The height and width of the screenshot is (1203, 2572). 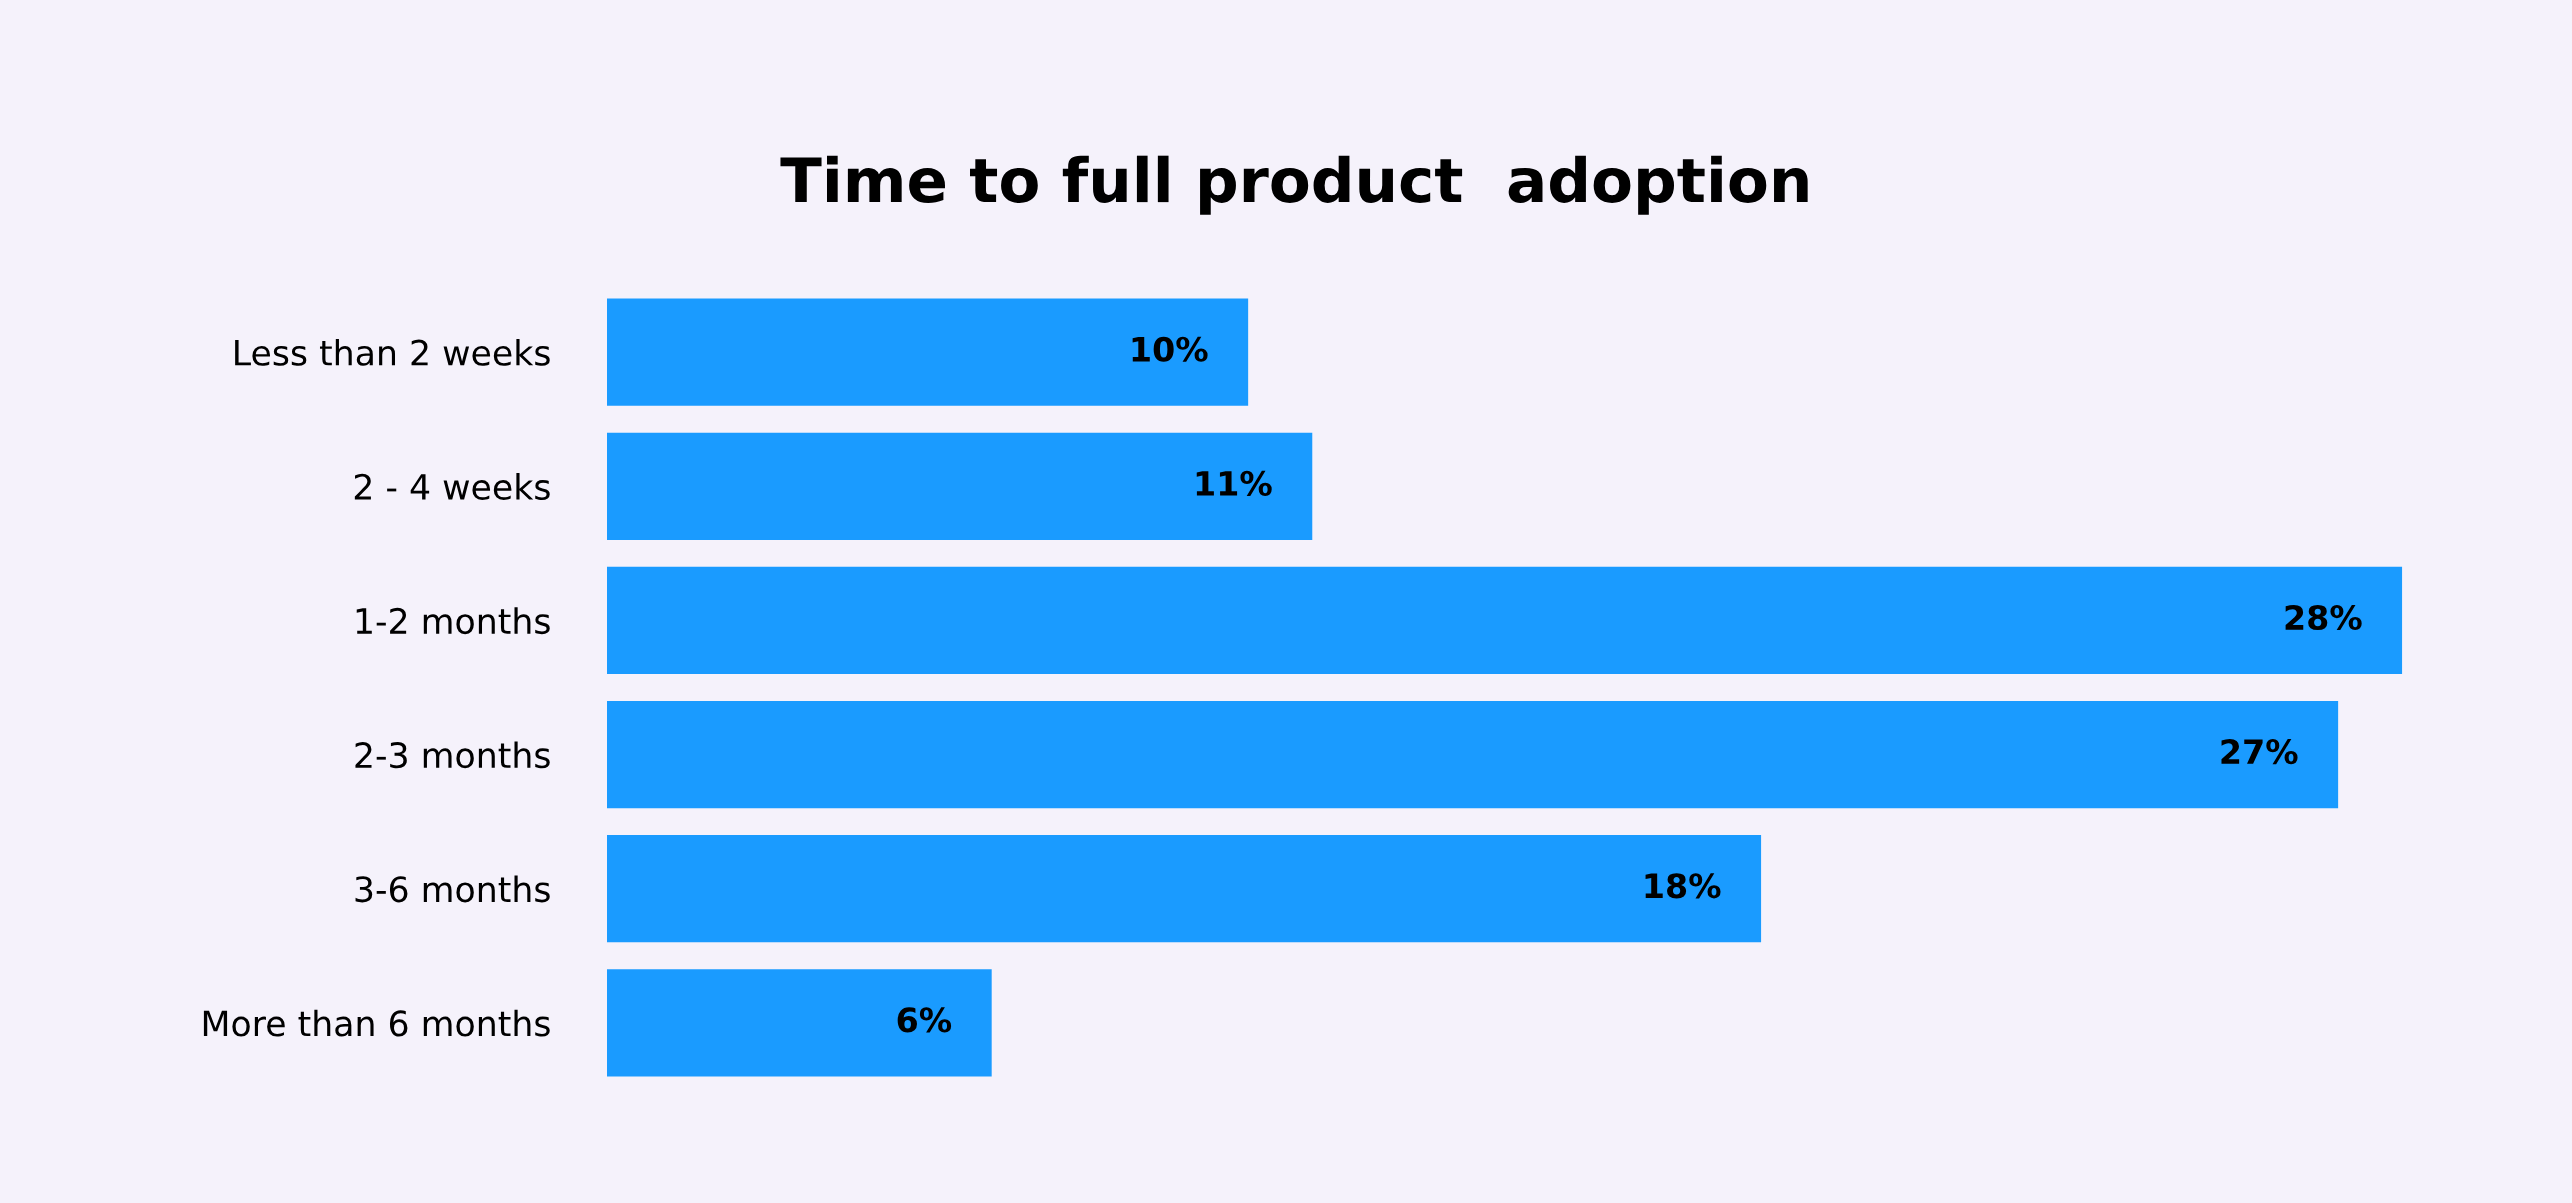 What do you see at coordinates (452, 486) in the screenshot?
I see `y-tick-label: 2 - 4 weeks` at bounding box center [452, 486].